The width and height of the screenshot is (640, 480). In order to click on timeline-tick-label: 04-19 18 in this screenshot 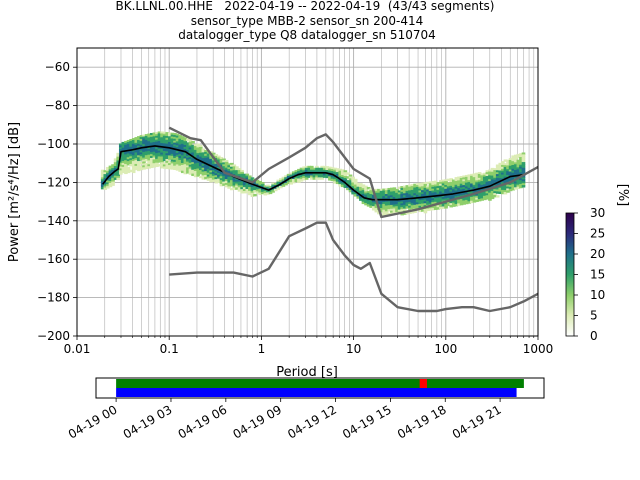, I will do `click(422, 421)`.